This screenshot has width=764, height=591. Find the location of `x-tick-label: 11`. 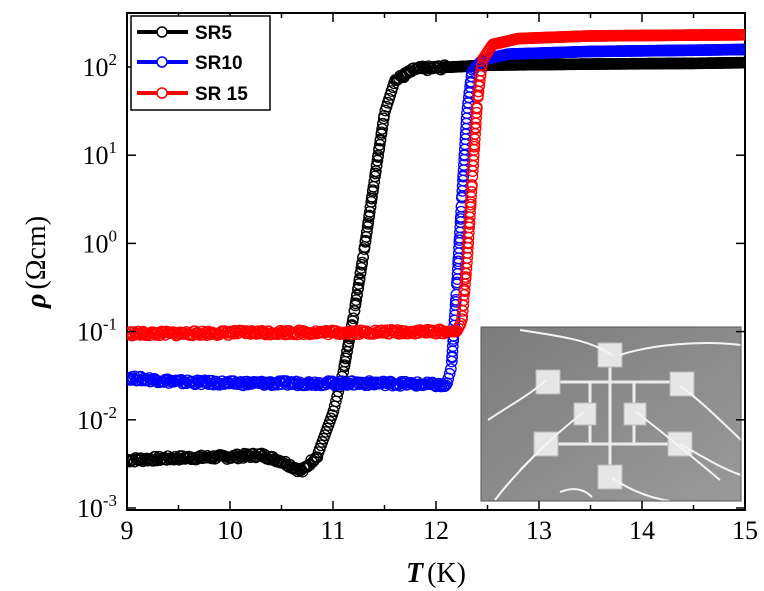

x-tick-label: 11 is located at coordinates (332, 530).